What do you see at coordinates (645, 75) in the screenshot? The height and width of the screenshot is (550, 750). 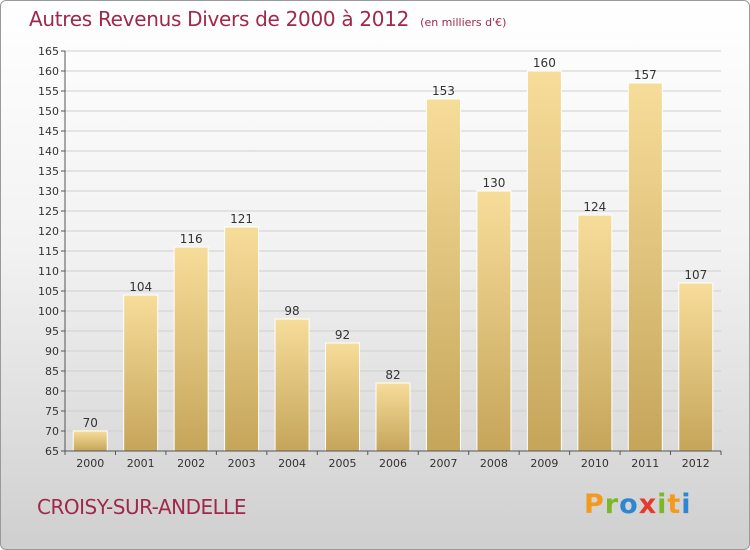 I see `data-label: 157` at bounding box center [645, 75].